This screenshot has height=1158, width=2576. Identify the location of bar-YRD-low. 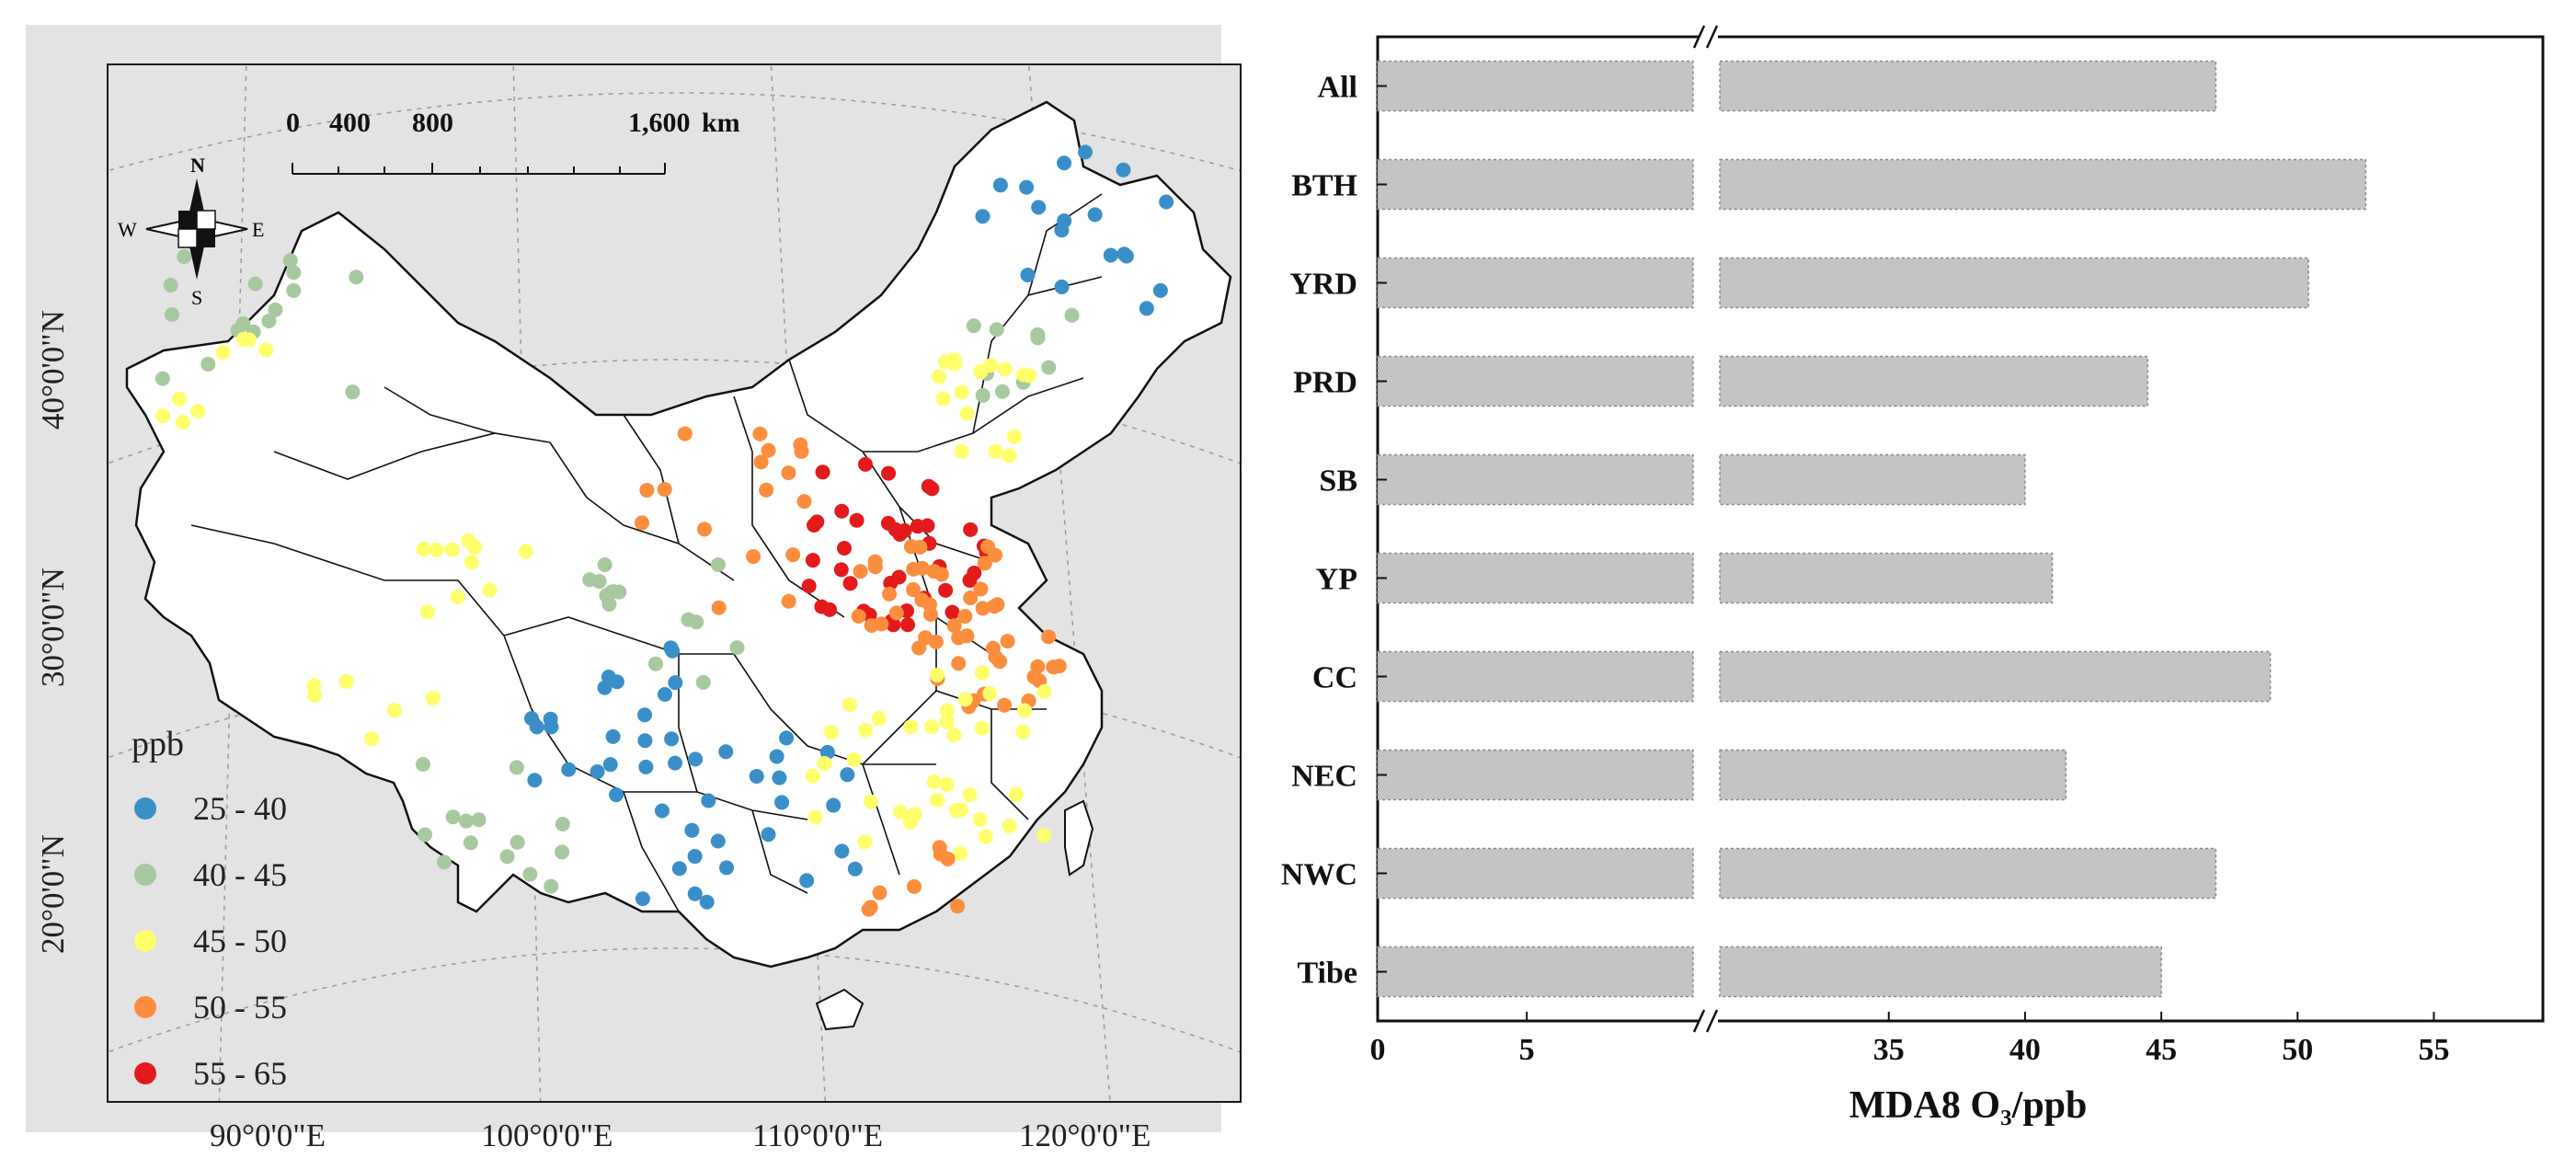
(1536, 283).